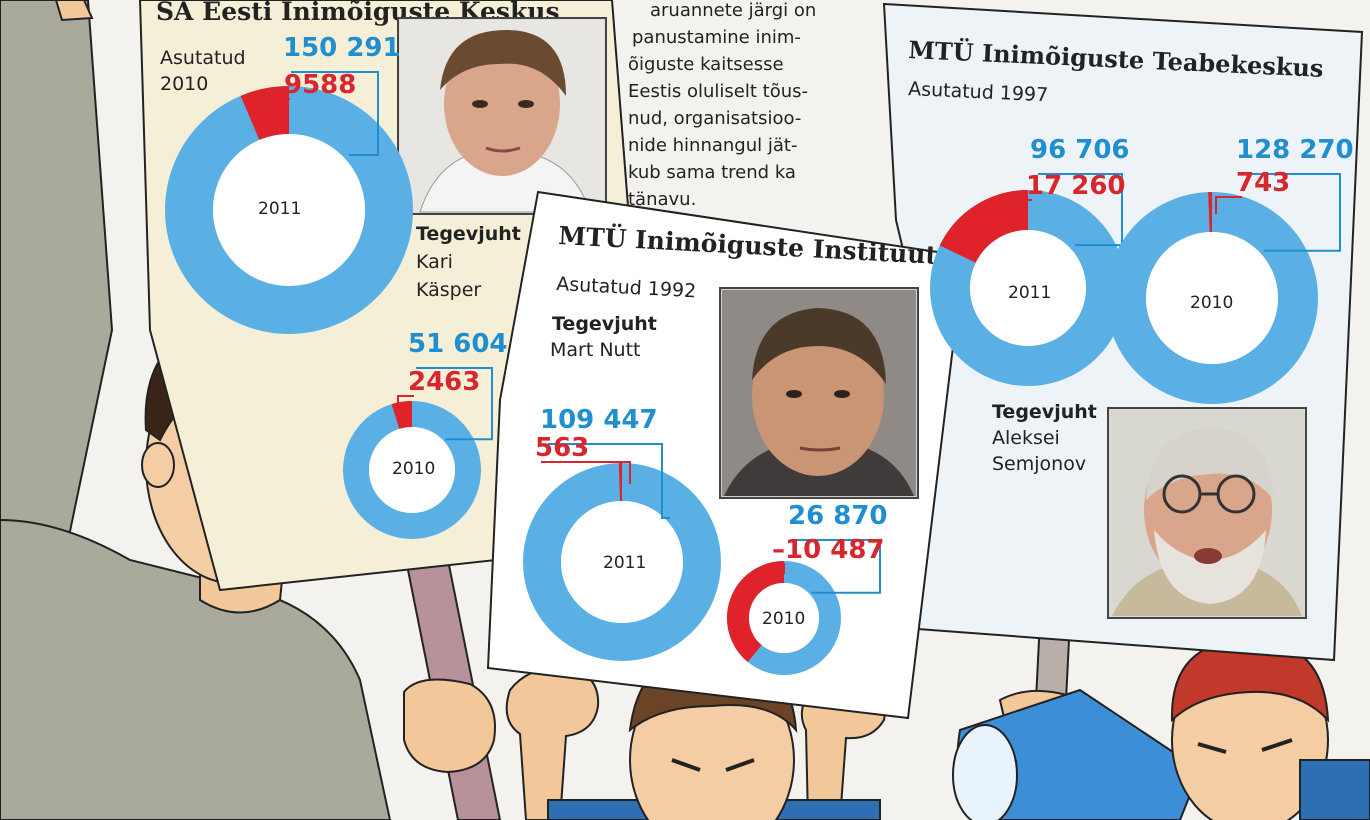 The height and width of the screenshot is (820, 1370). I want to click on total-value-label: 96 706, so click(1080, 150).